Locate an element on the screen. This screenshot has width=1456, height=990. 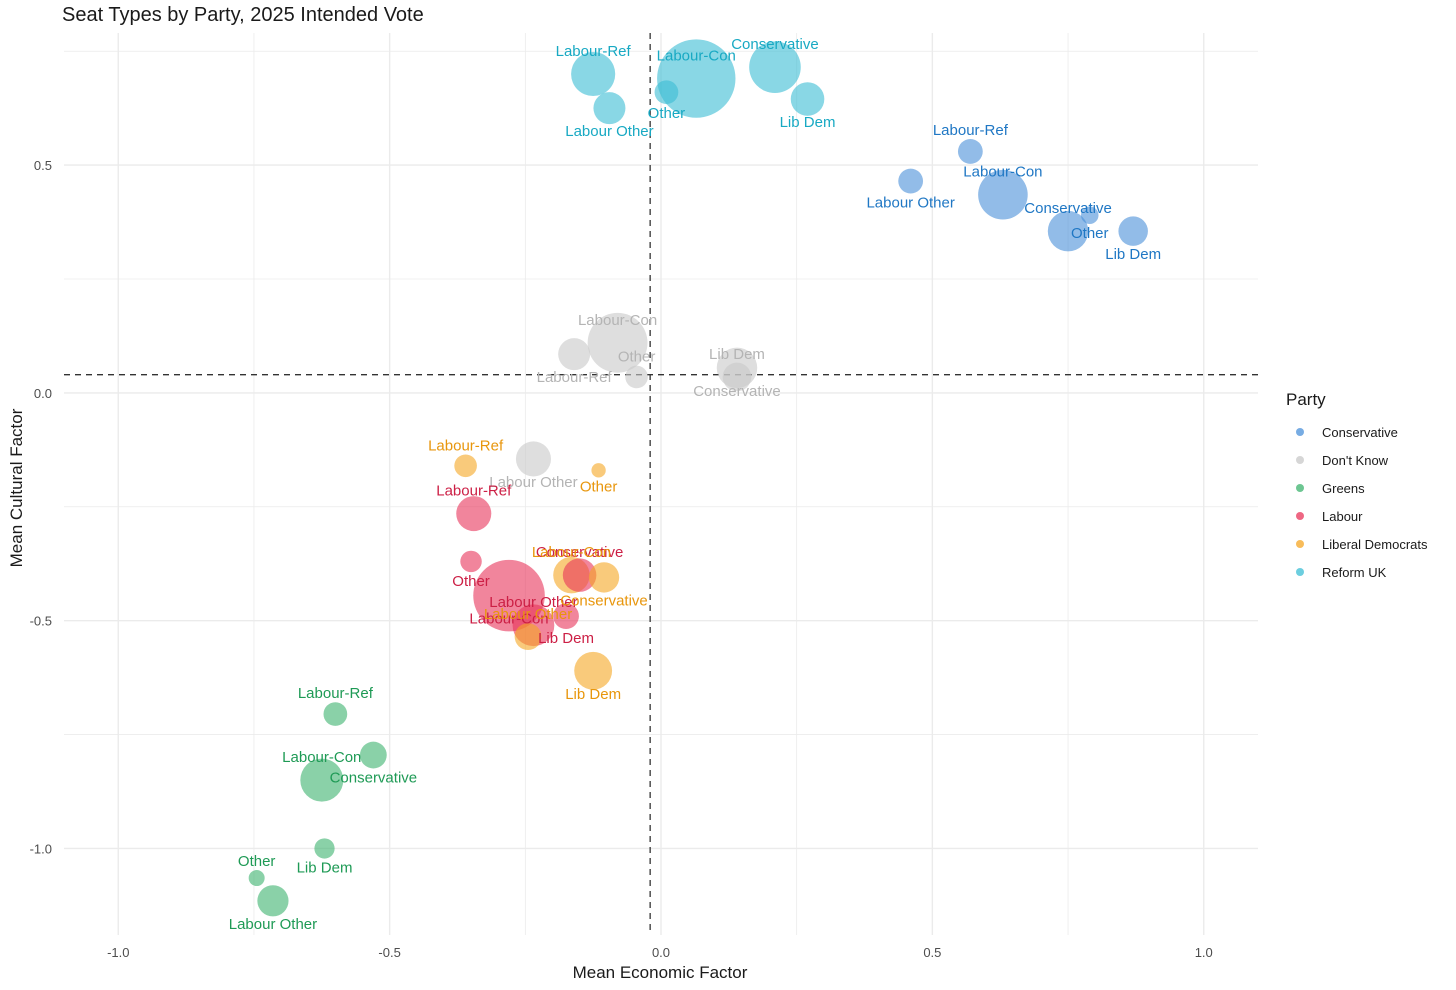
point-don-t-know-labour-ref is located at coordinates (574, 354).